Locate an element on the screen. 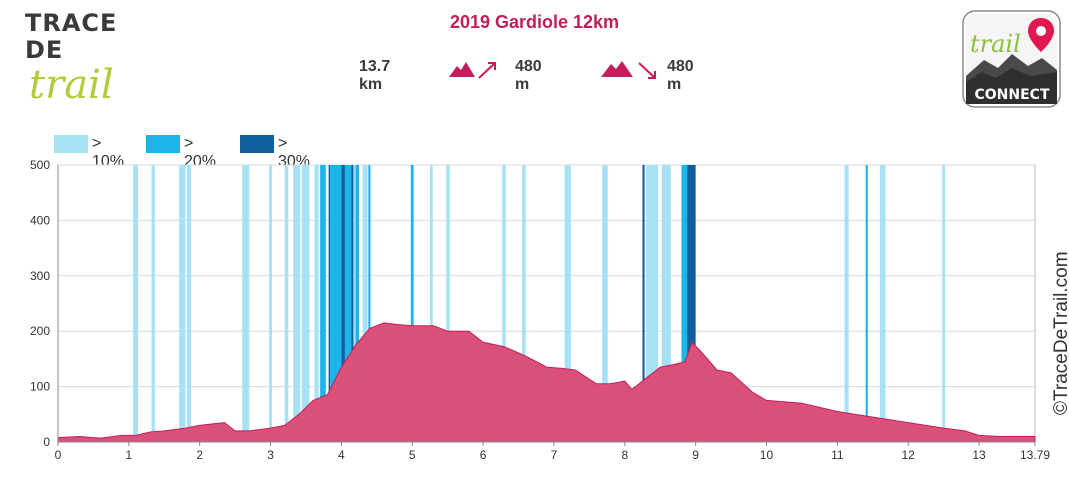 Image resolution: width=1069 pixels, height=488 pixels. x-tick-label: 4 is located at coordinates (341, 455).